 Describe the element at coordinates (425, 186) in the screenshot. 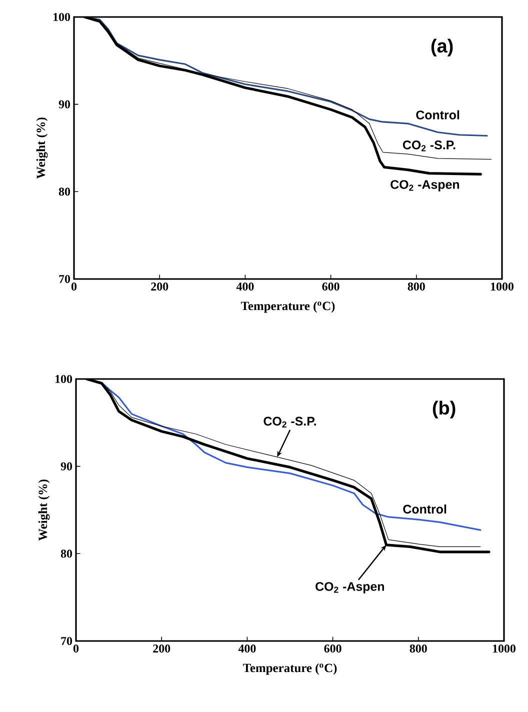

I see `series-label: CO$_{2}$ -Aspen` at that location.